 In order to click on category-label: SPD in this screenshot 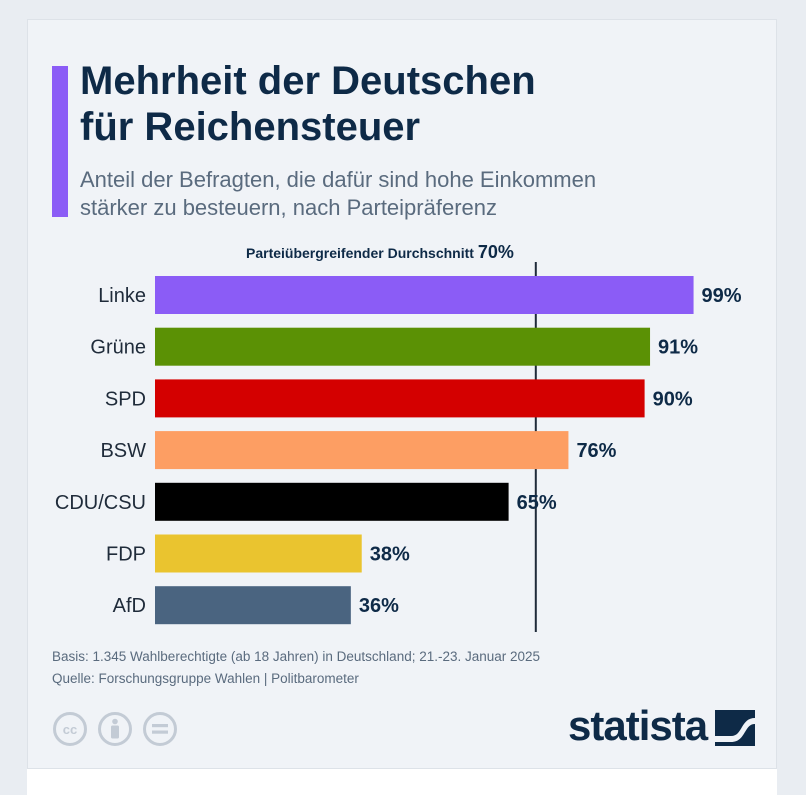, I will do `click(125, 399)`.